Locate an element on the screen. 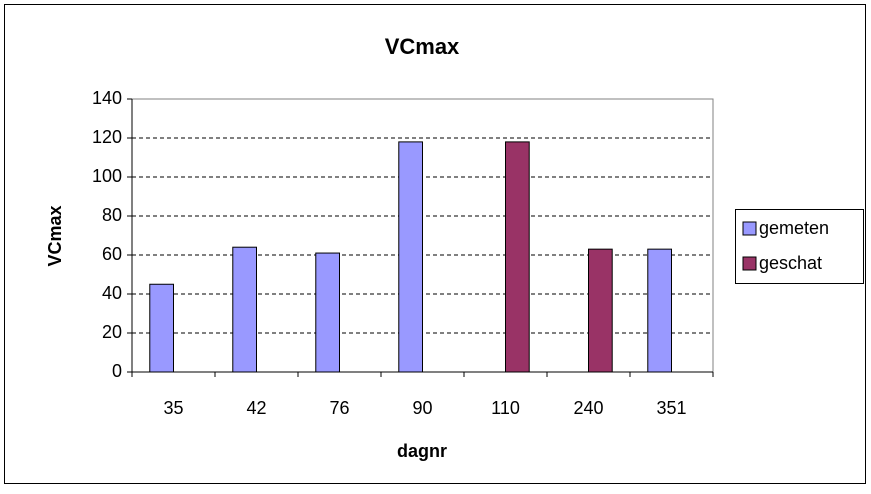 The height and width of the screenshot is (494, 871). x-tick-label: 90 is located at coordinates (422, 408).